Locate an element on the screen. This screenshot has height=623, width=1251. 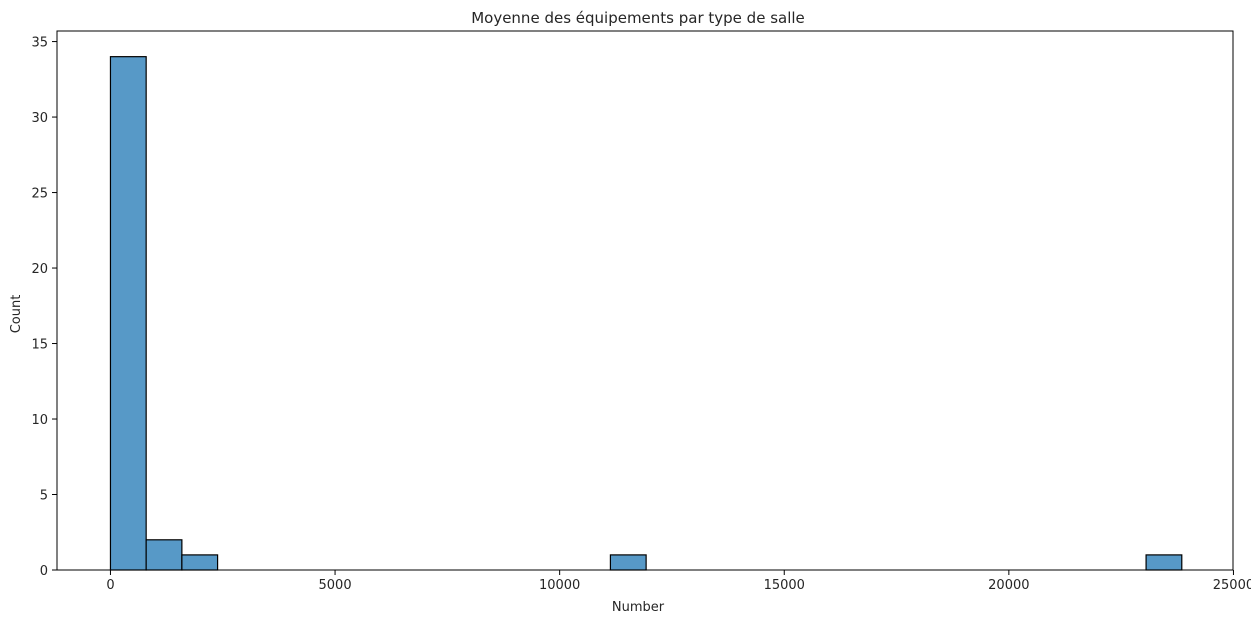
y-tick-label: 20 is located at coordinates (39, 269).